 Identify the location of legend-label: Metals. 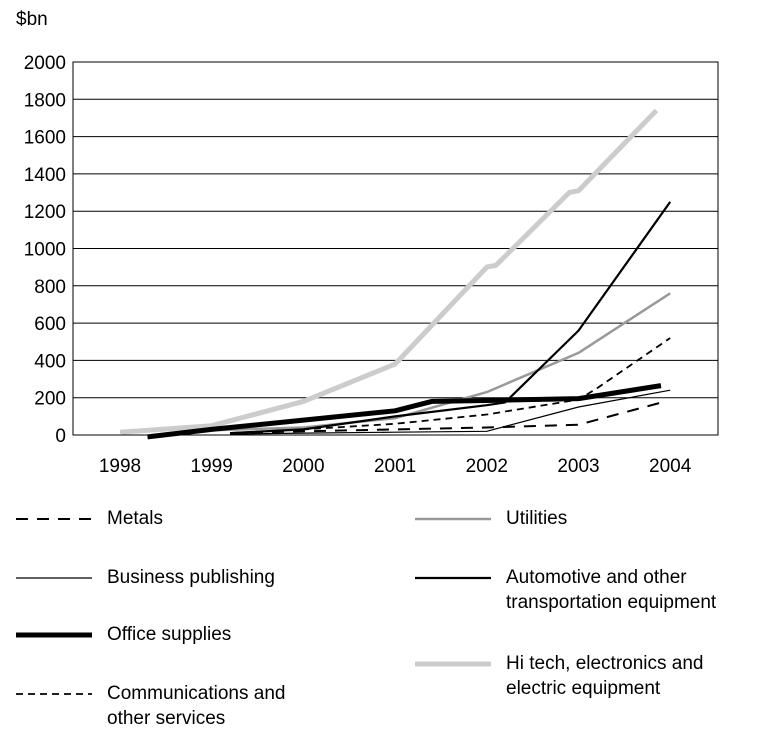
(135, 518).